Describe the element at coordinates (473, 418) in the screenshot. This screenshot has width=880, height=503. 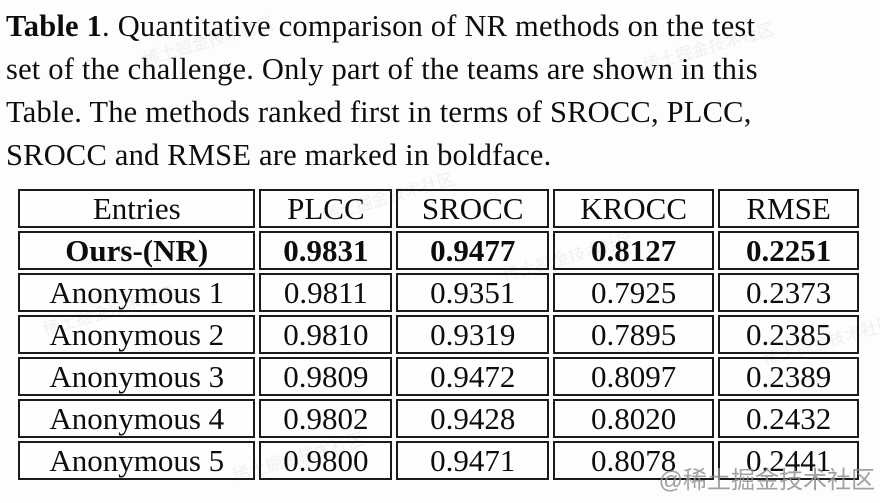
I see `srocc-value: 0.9428` at that location.